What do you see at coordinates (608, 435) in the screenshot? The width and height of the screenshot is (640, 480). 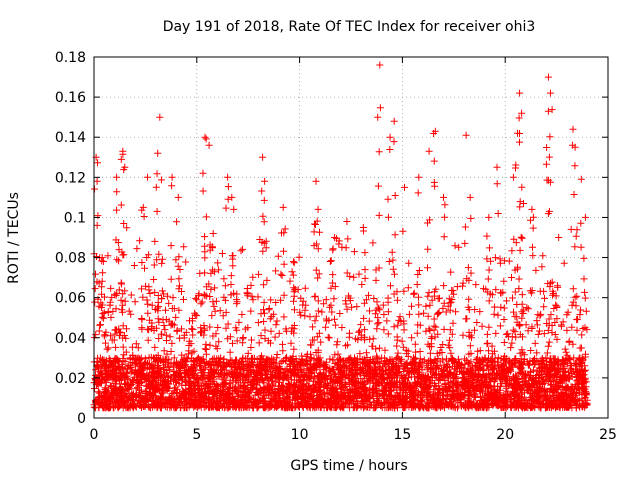 I see `x-tick-label: 25` at bounding box center [608, 435].